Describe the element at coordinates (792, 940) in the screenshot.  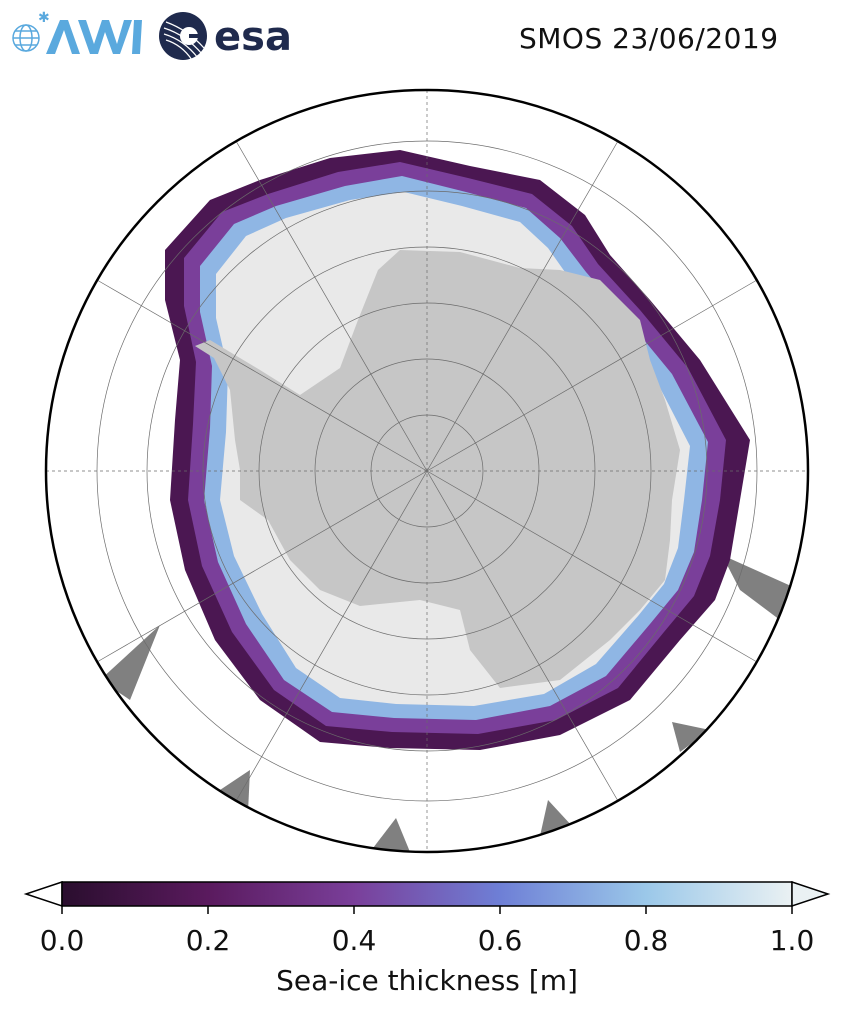
I see `colorbar-tick-label: 1.0` at that location.